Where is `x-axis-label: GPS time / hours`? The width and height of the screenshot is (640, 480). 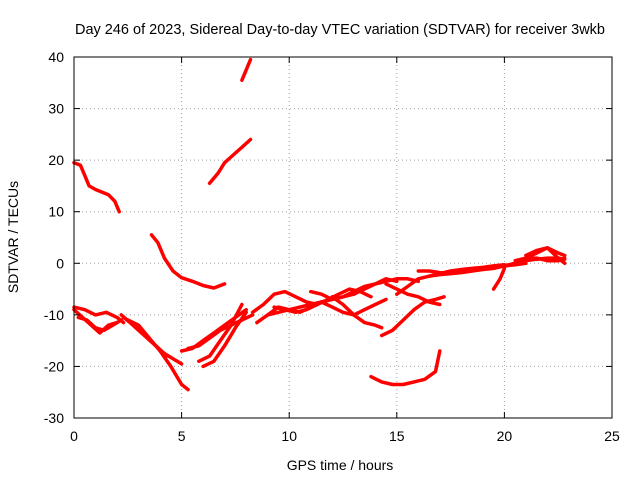
x-axis-label: GPS time / hours is located at coordinates (340, 465).